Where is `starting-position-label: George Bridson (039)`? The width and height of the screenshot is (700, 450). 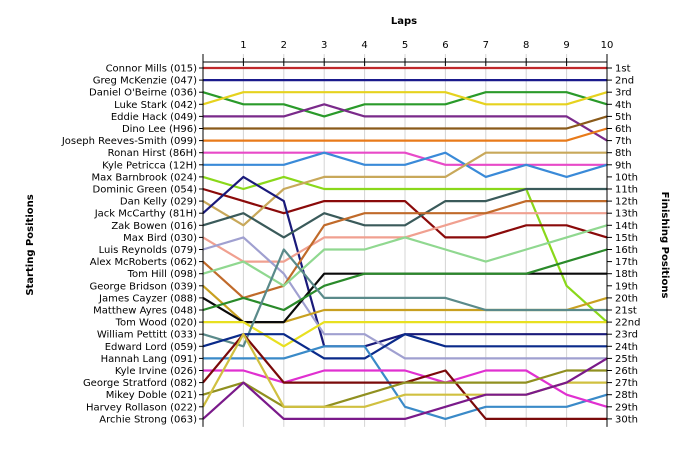 starting-position-label: George Bridson (039) is located at coordinates (144, 286).